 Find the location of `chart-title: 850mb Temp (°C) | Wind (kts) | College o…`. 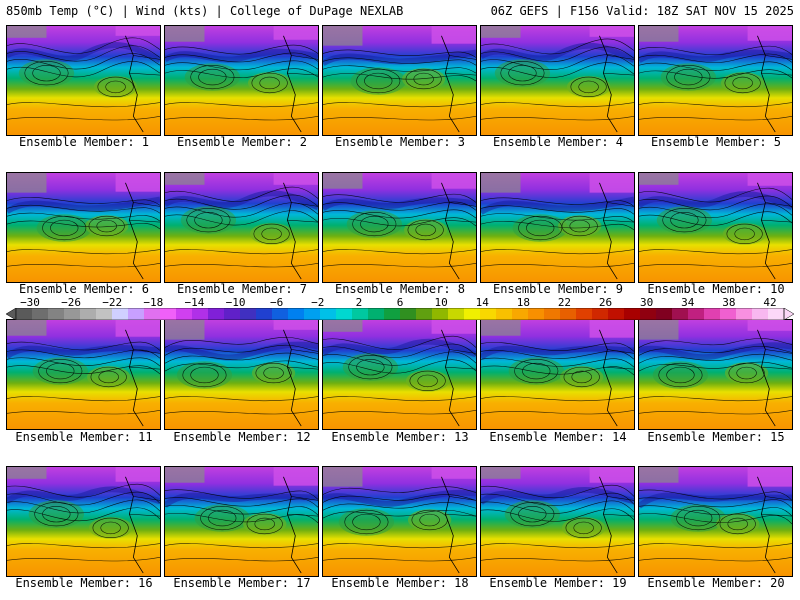

chart-title: 850mb Temp (°C) | Wind (kts) | College o… is located at coordinates (205, 11).